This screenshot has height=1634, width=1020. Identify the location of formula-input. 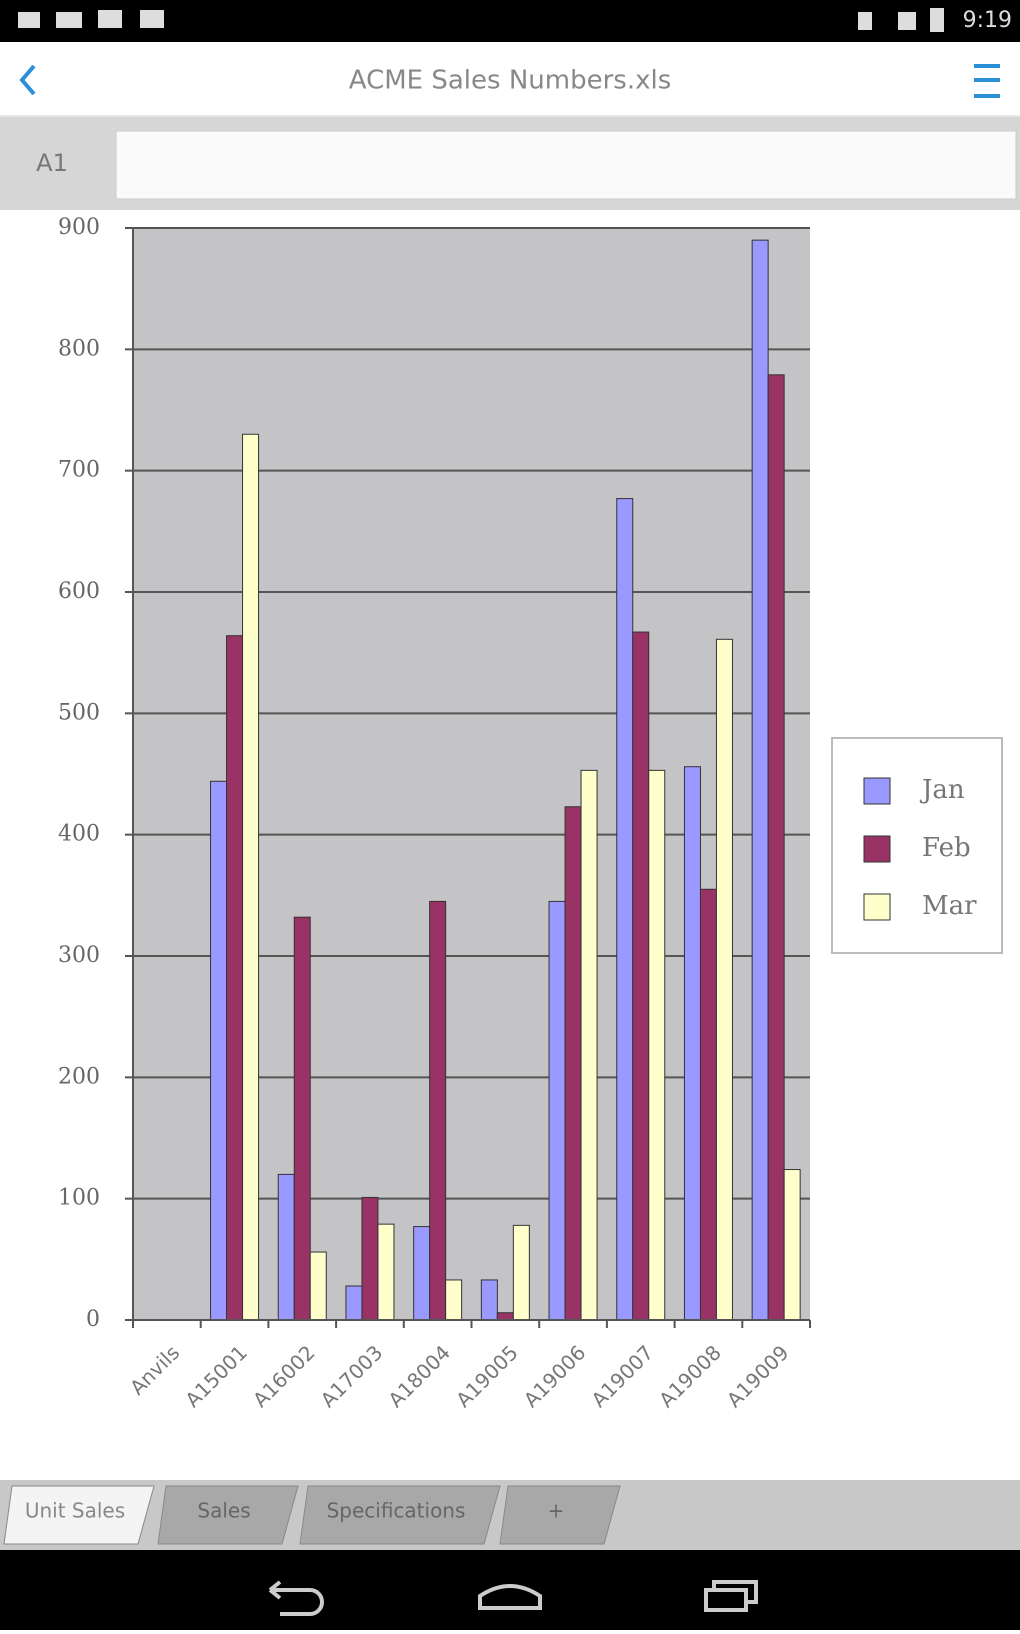
(566, 165).